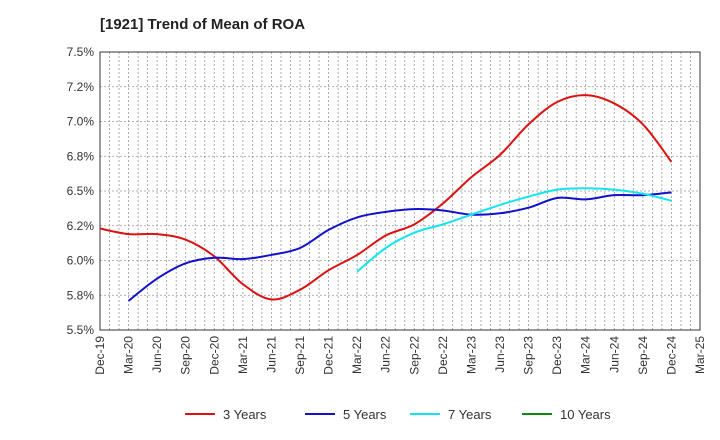  Describe the element at coordinates (471, 355) in the screenshot. I see `x-tick-label: Mar-23` at that location.